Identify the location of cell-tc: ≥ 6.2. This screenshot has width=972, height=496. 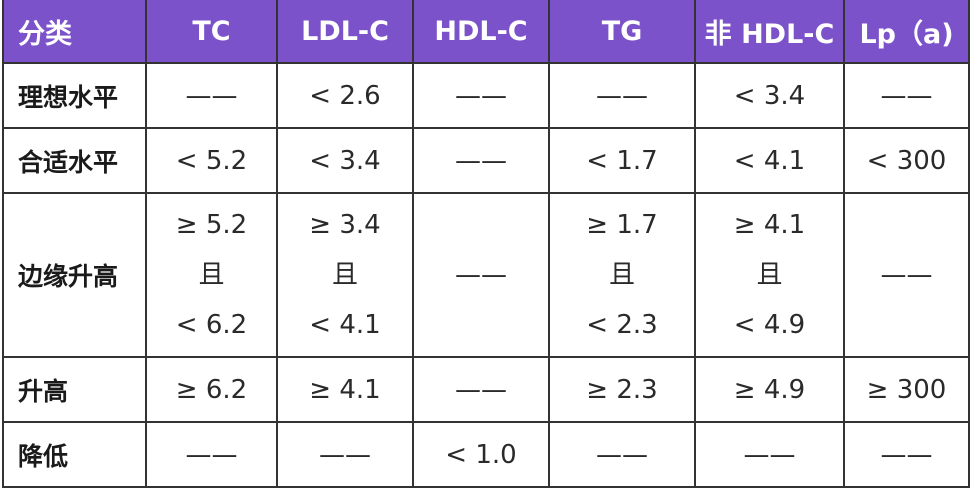
(211, 389).